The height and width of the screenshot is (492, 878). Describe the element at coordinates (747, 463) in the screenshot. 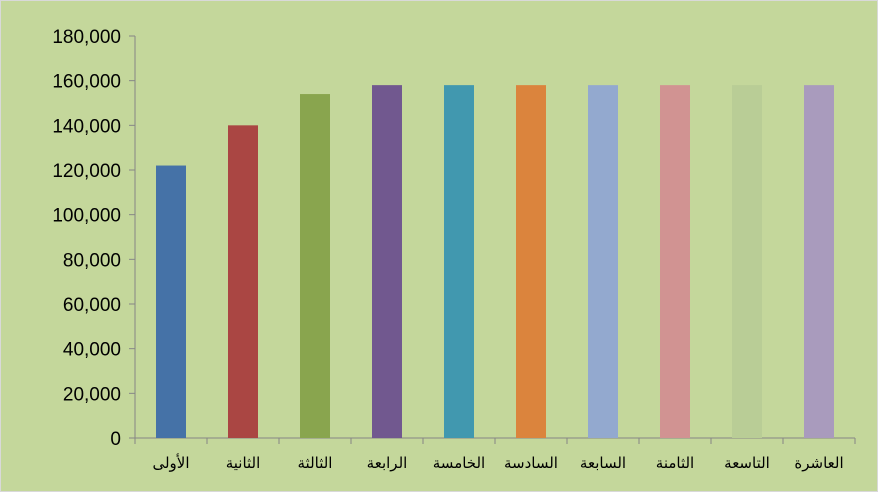

I see `x-category-label: التاسعة` at that location.